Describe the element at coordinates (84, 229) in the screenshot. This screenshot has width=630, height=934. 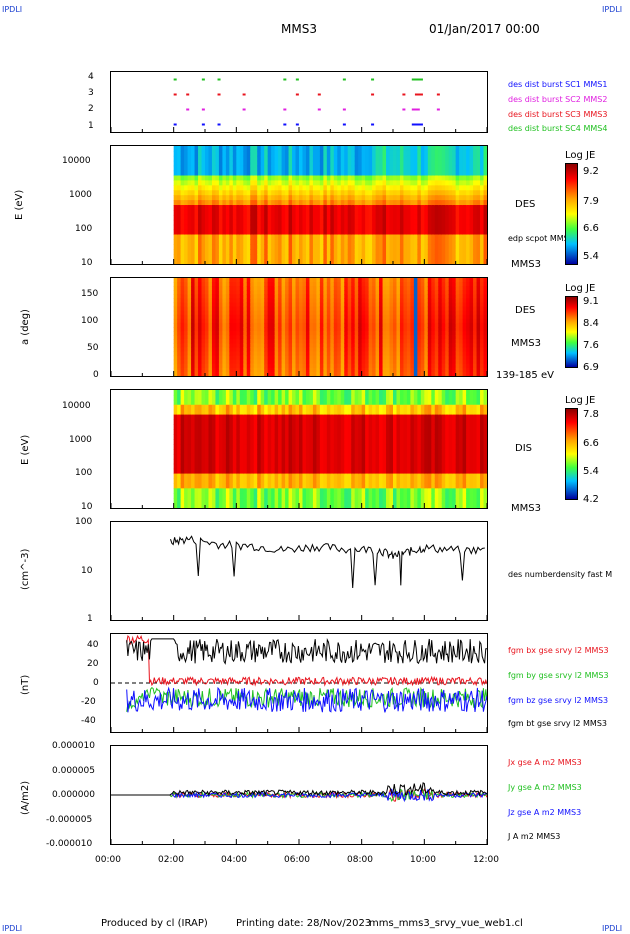
I see `des-energy-ytick-100: 100` at that location.